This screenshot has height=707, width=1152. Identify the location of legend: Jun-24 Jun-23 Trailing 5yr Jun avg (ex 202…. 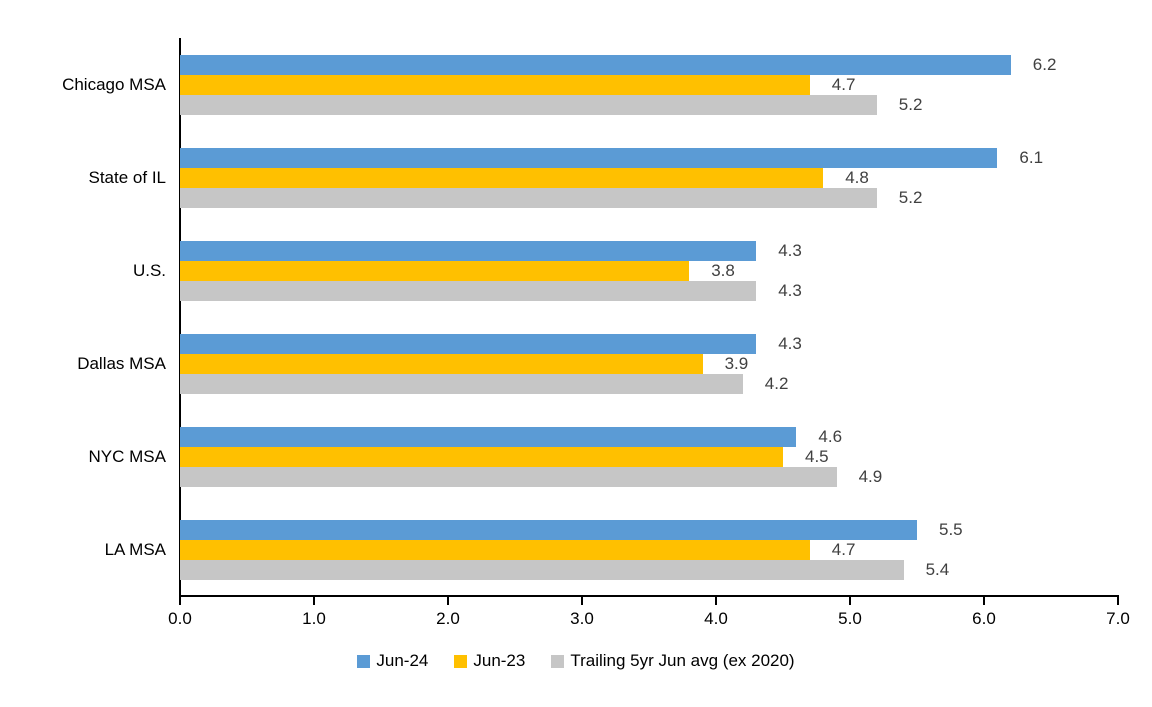
(576, 661).